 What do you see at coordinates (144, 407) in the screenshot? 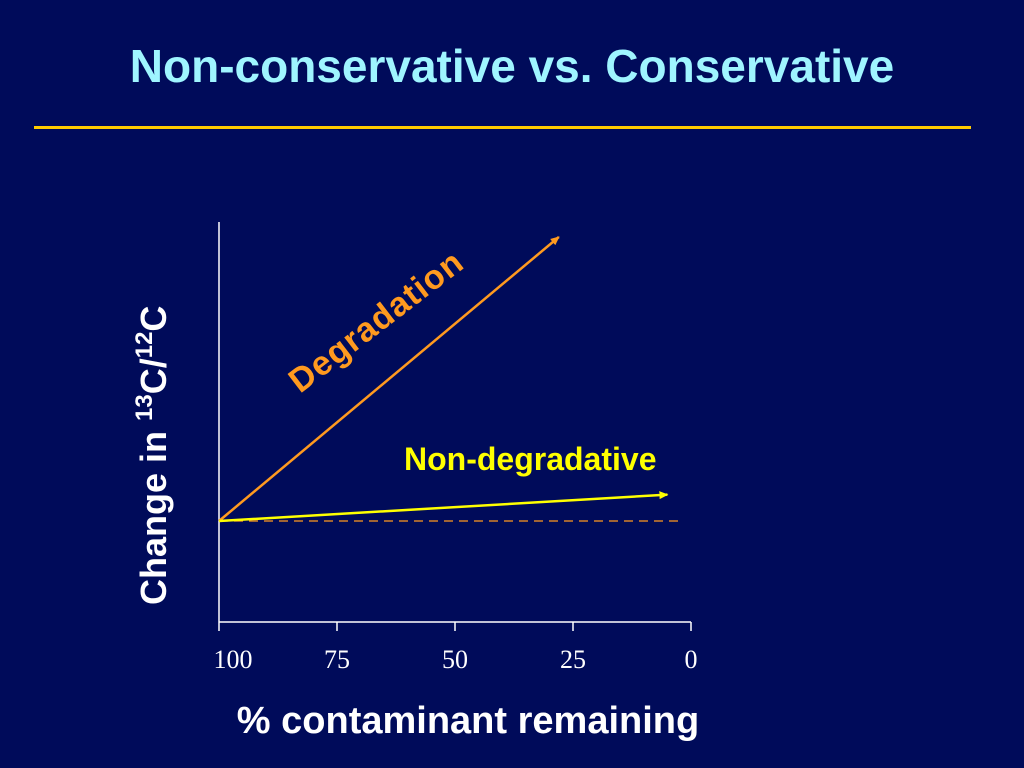
I see `y-axis-label-sup-13: 13` at bounding box center [144, 407].